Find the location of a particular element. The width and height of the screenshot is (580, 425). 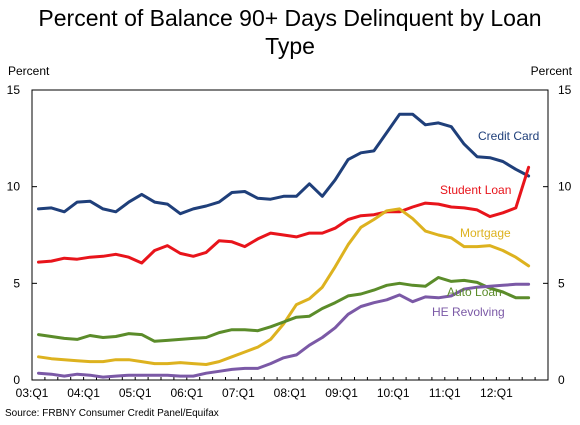

x-tick-label: 09:Q1 is located at coordinates (341, 393).